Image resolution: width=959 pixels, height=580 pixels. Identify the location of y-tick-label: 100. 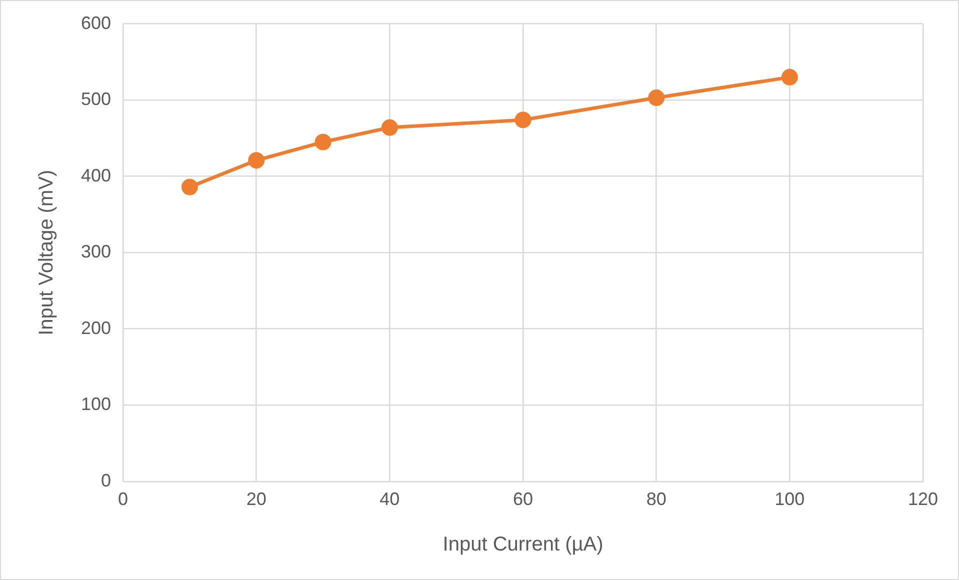
(96, 404).